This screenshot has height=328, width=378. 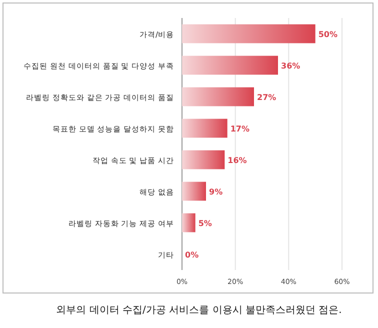 I want to click on data-label: 16%, so click(x=237, y=160).